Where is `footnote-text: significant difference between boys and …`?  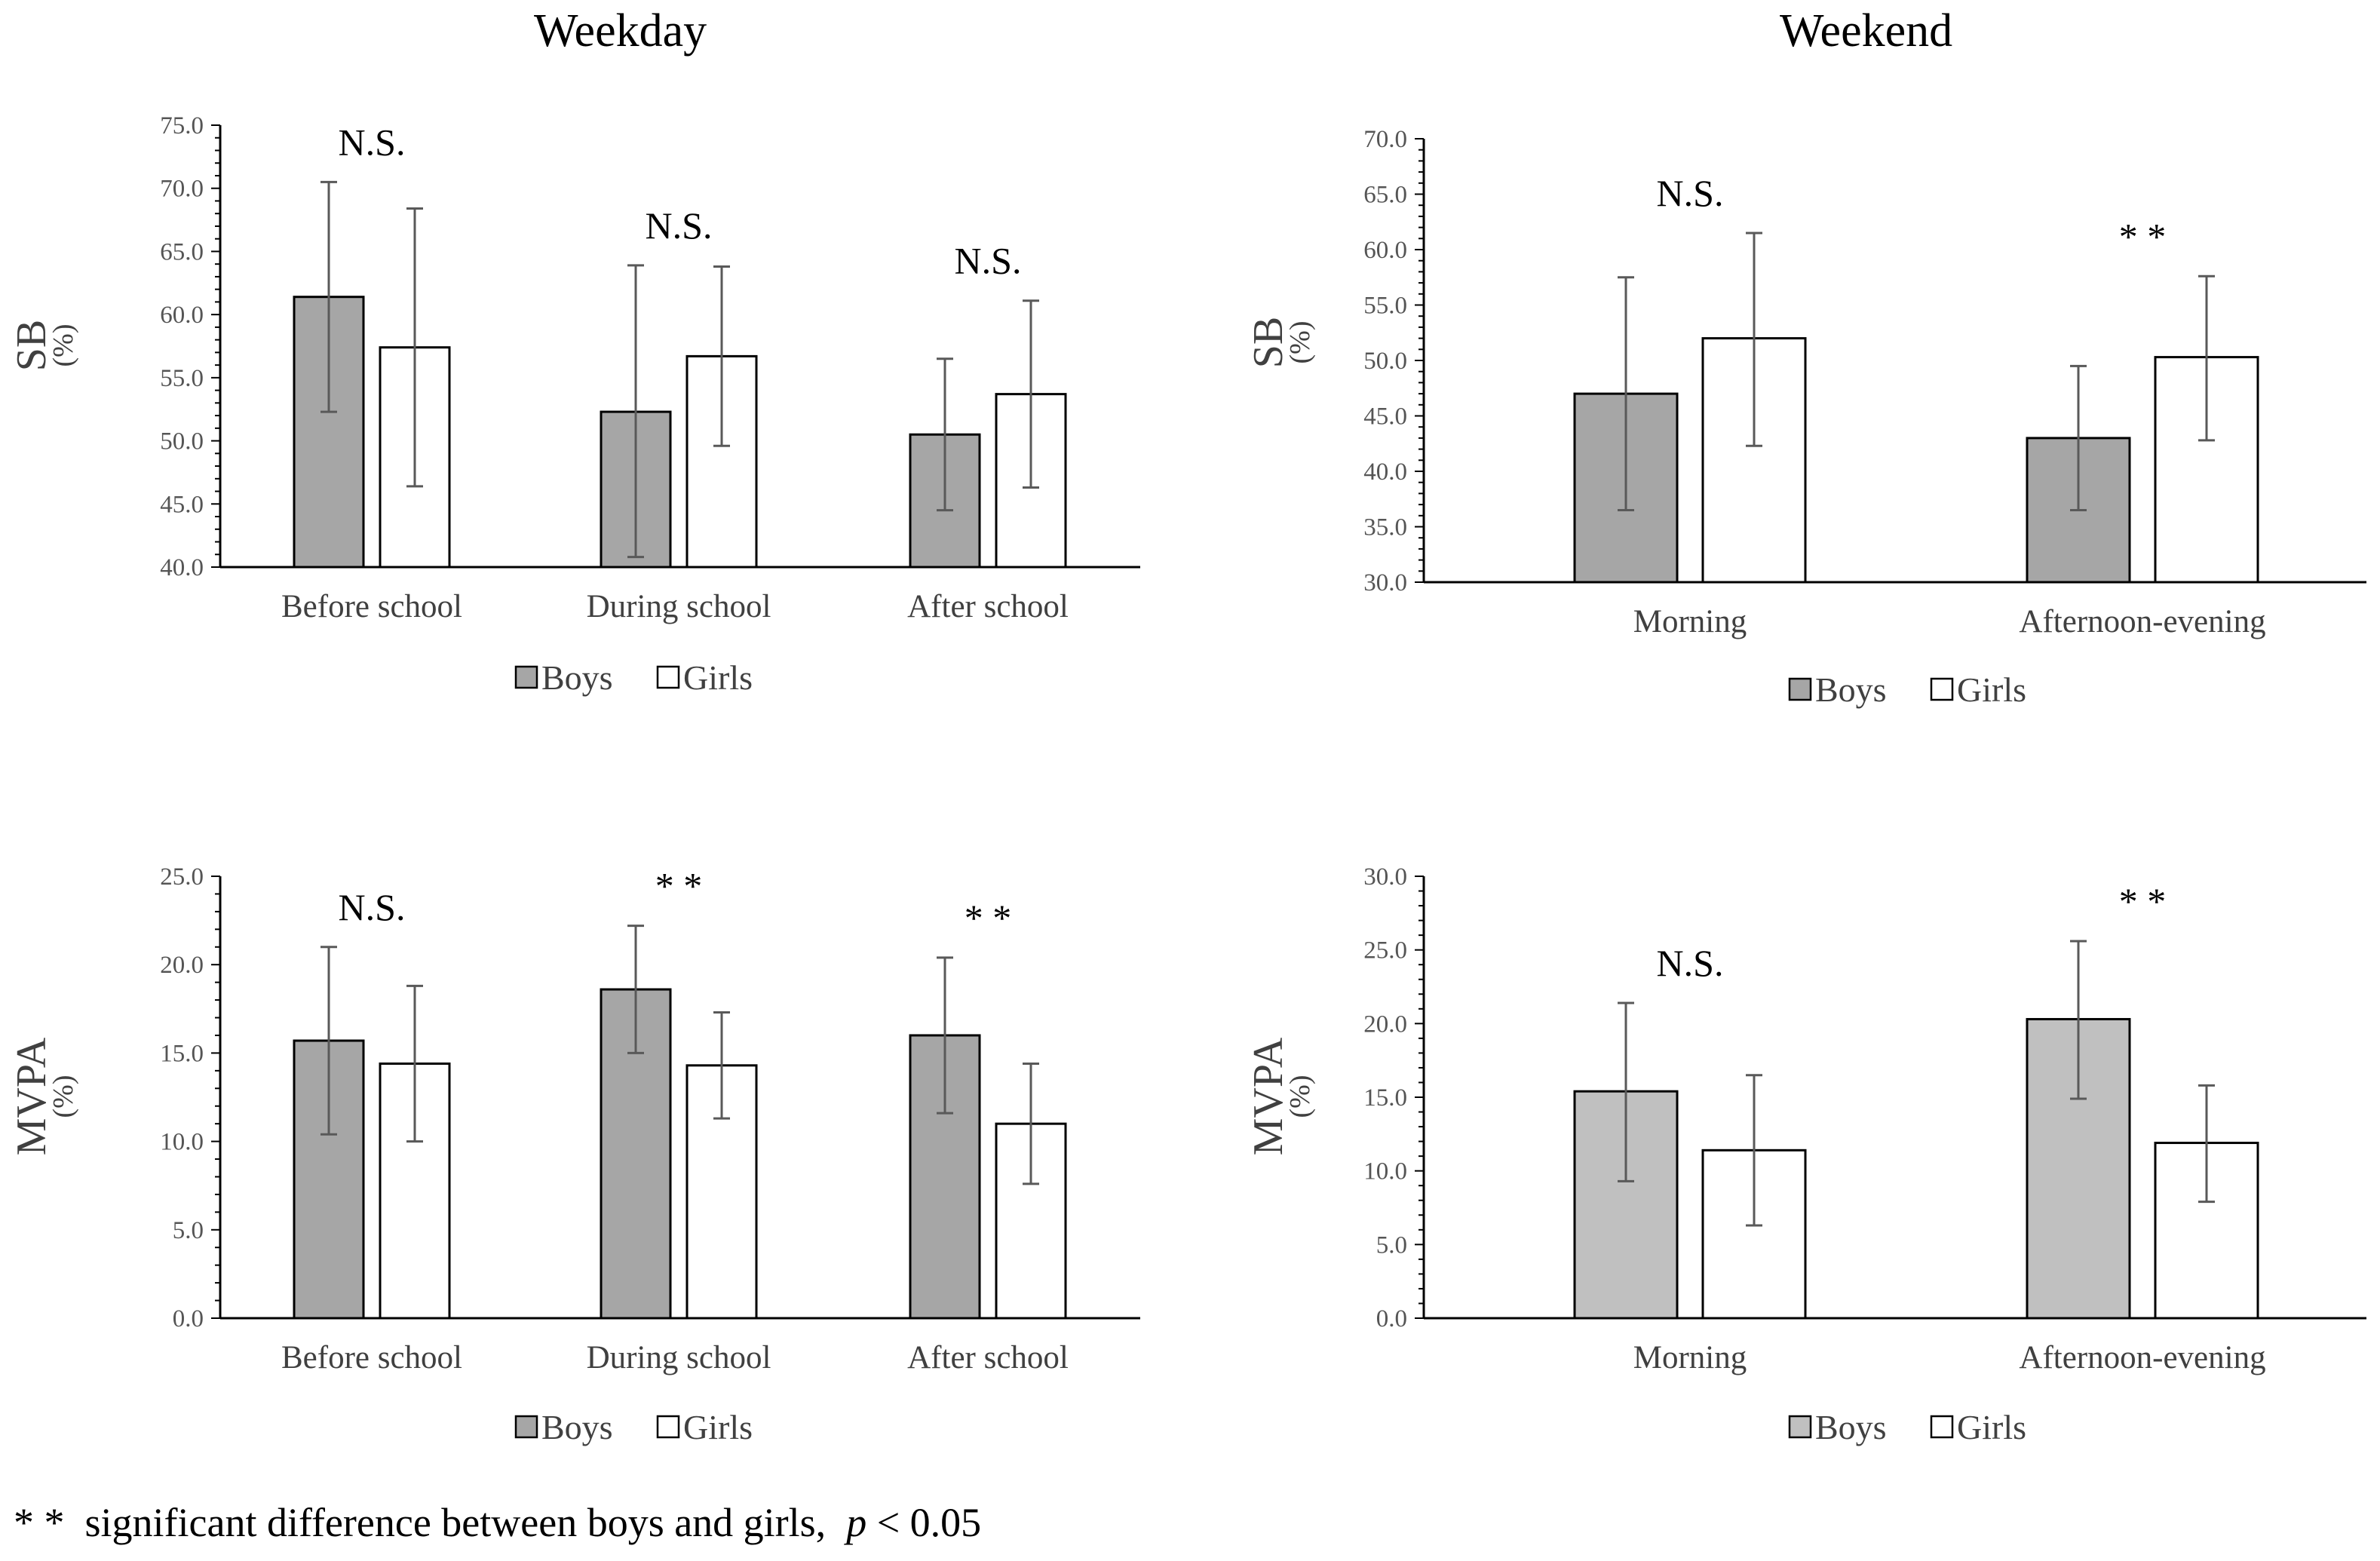
footnote-text: significant difference between boys and … is located at coordinates (455, 1522).